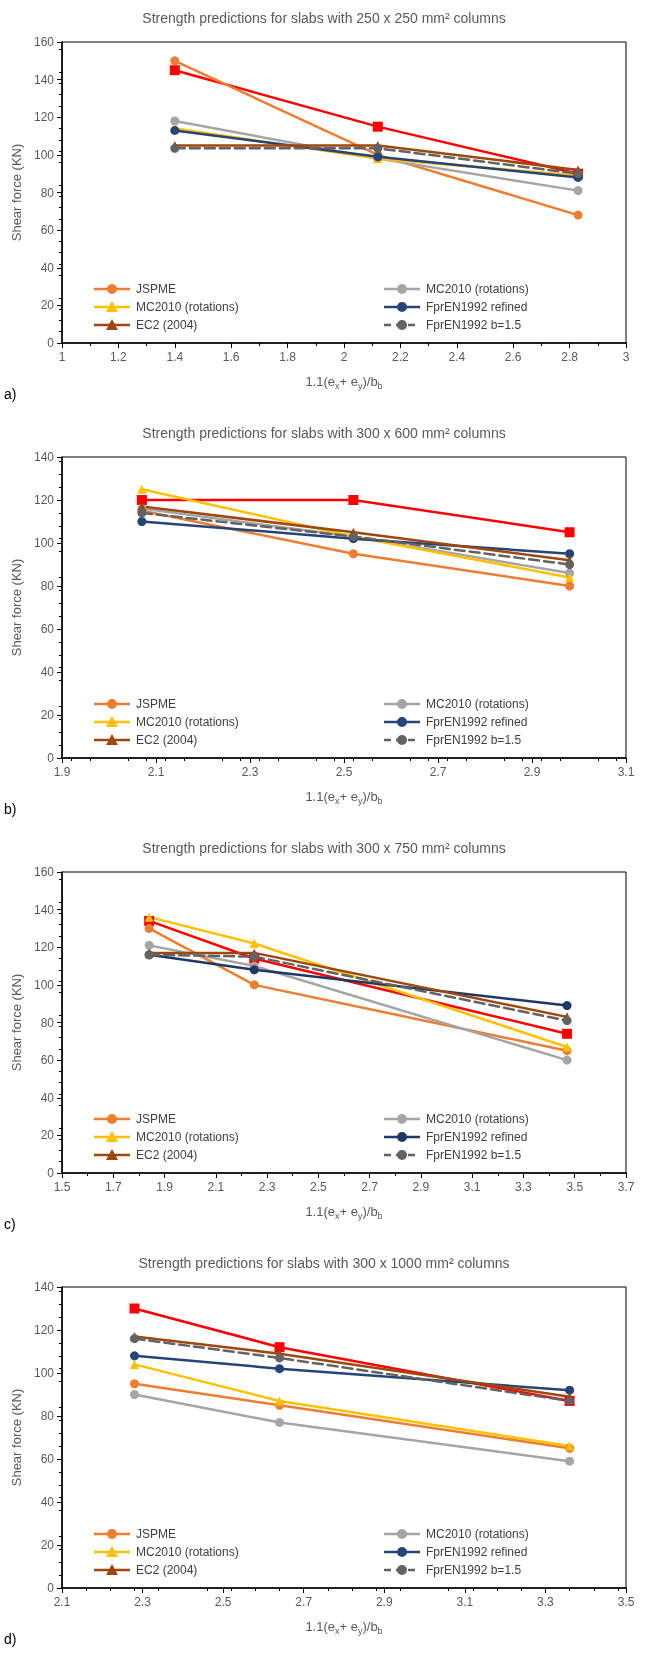 The width and height of the screenshot is (648, 1660). Describe the element at coordinates (401, 357) in the screenshot. I see `x-tick-label: 2.2` at that location.